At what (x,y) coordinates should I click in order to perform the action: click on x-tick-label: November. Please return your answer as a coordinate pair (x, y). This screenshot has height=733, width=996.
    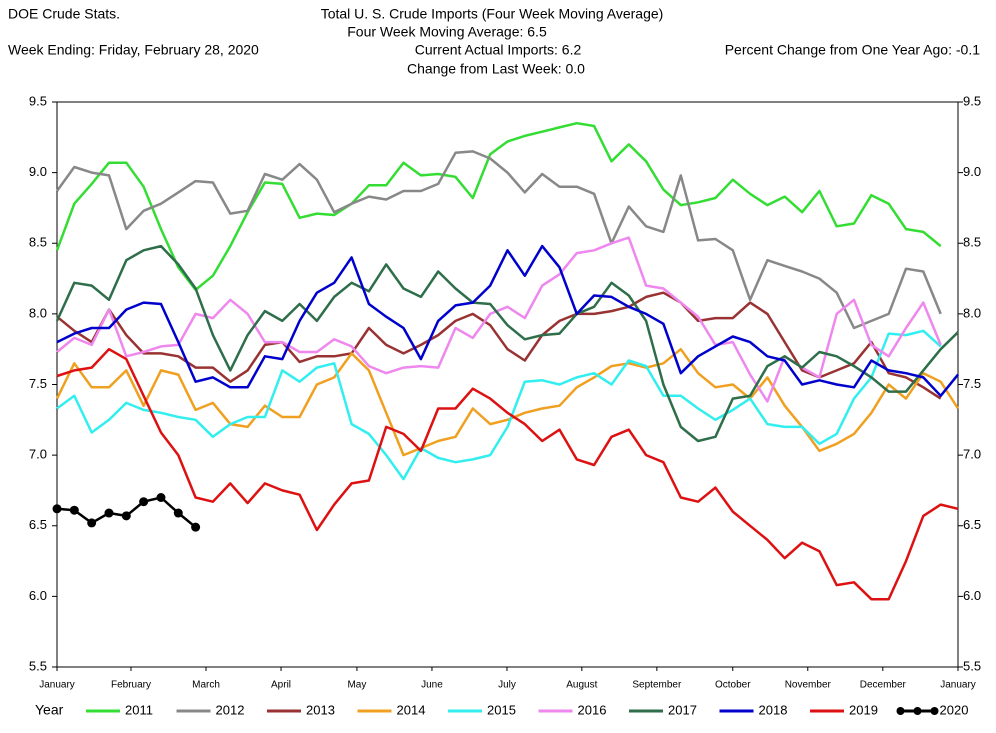
    Looking at the image, I should click on (808, 685).